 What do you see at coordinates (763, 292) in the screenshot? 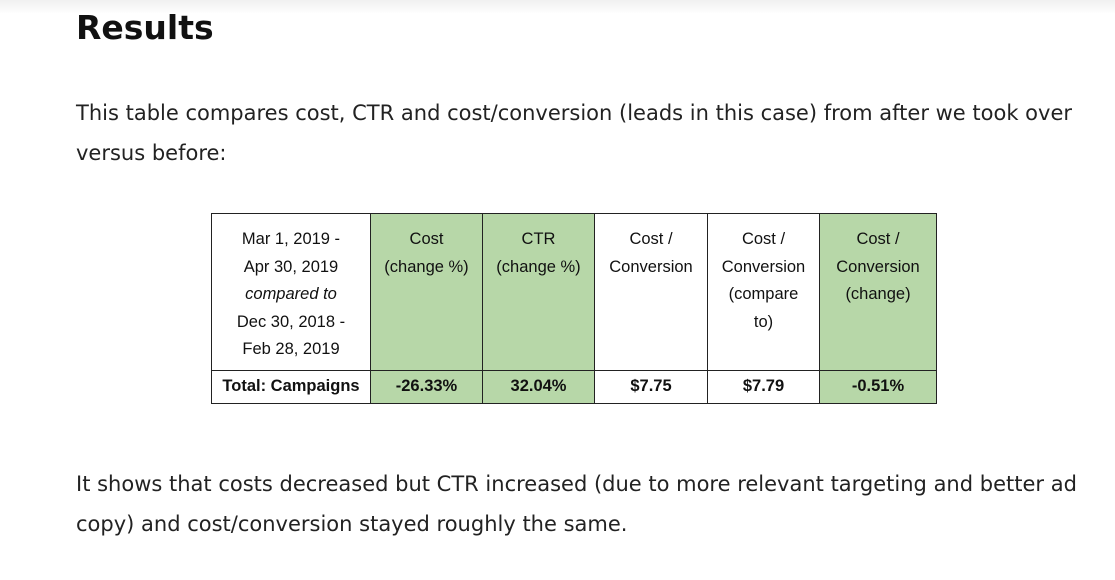
I see `header-cost-conversion-compare: Cost / Conversion (compare to)` at bounding box center [763, 292].